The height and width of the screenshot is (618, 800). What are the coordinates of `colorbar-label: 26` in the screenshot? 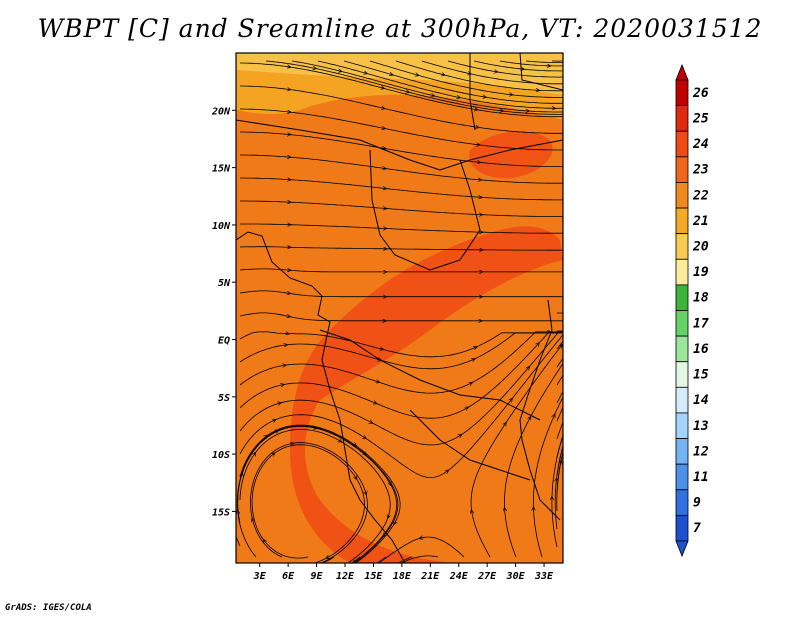 It's located at (700, 93).